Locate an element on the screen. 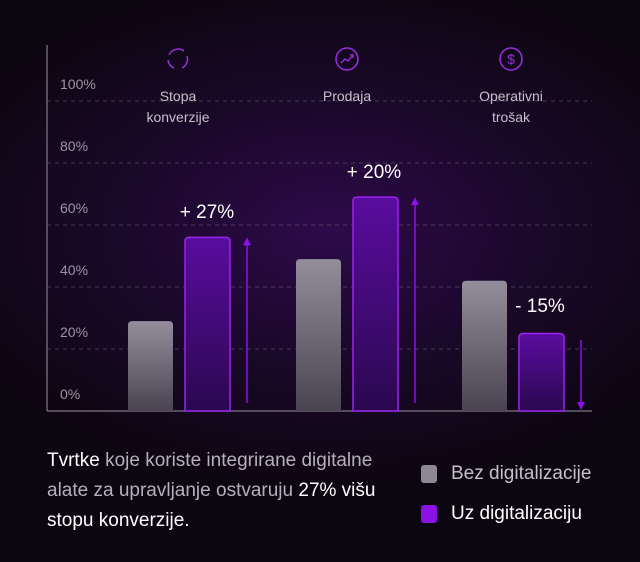  y-tick-label: 60% is located at coordinates (74, 208).